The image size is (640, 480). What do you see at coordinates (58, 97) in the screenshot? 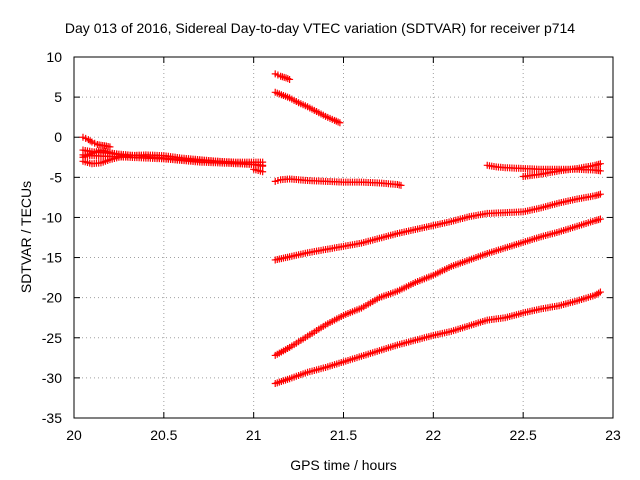
I see `y-tick-label: 5` at bounding box center [58, 97].